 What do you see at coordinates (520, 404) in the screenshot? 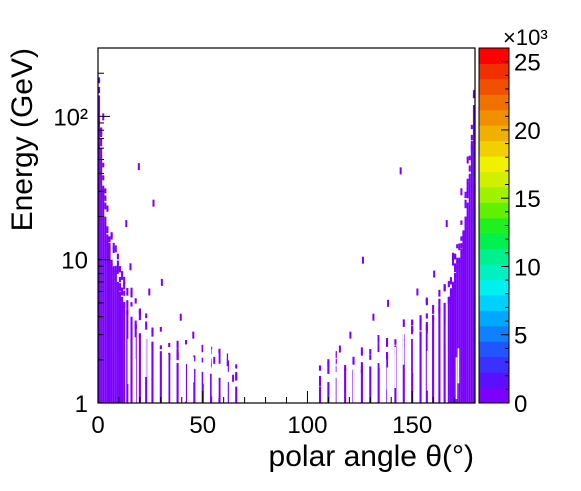
I see `colorbar-tick-label: 0` at bounding box center [520, 404].